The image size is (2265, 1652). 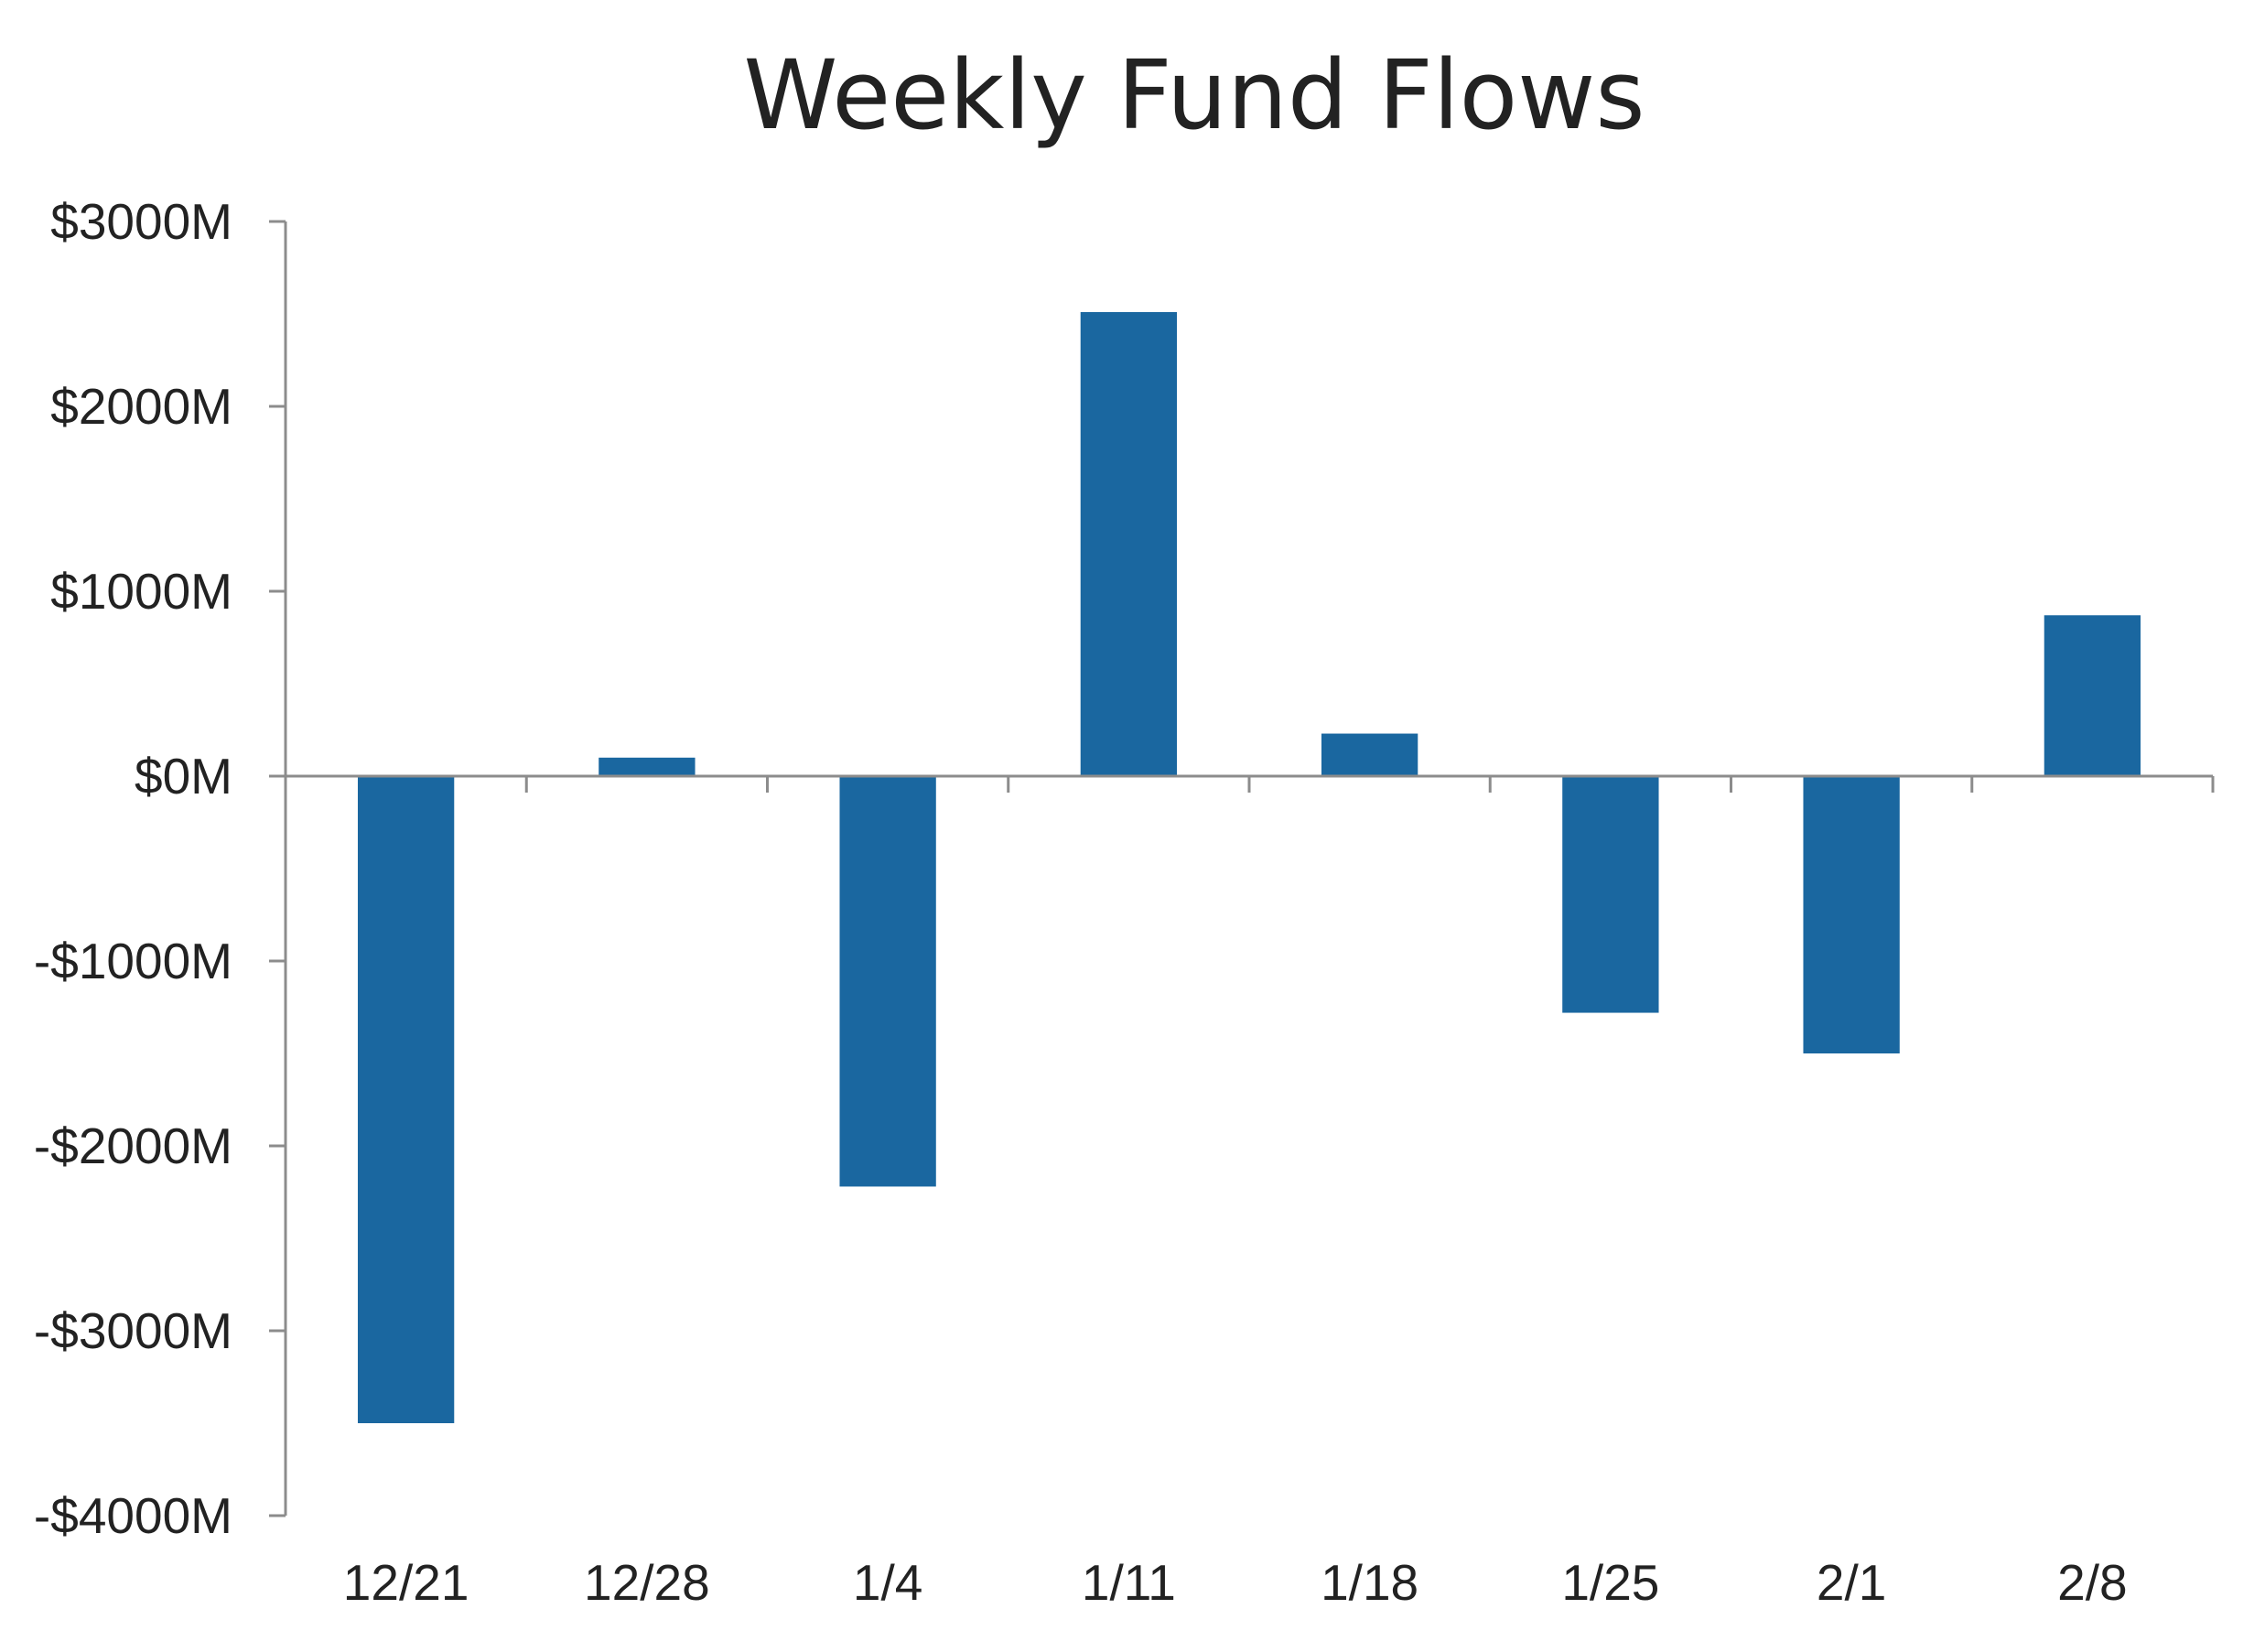 What do you see at coordinates (141, 221) in the screenshot?
I see `y-tick-label: $3000M` at bounding box center [141, 221].